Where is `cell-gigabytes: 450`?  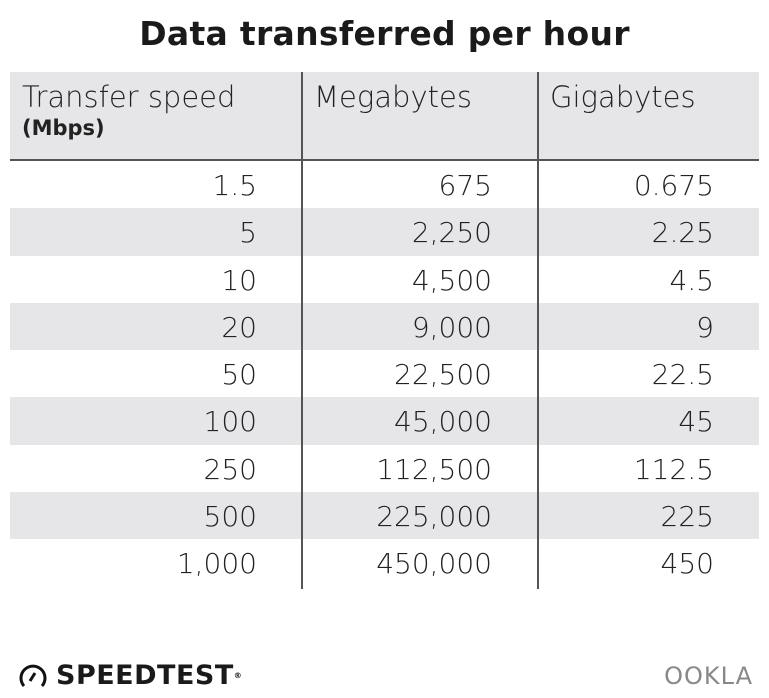 cell-gigabytes: 450 is located at coordinates (687, 564).